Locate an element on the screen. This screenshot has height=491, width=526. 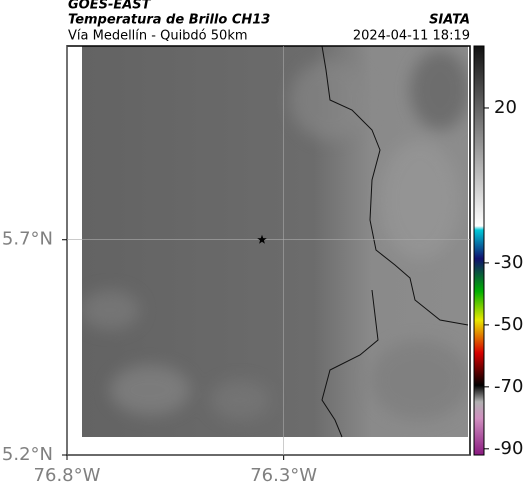
colorbar is located at coordinates (479, 250).